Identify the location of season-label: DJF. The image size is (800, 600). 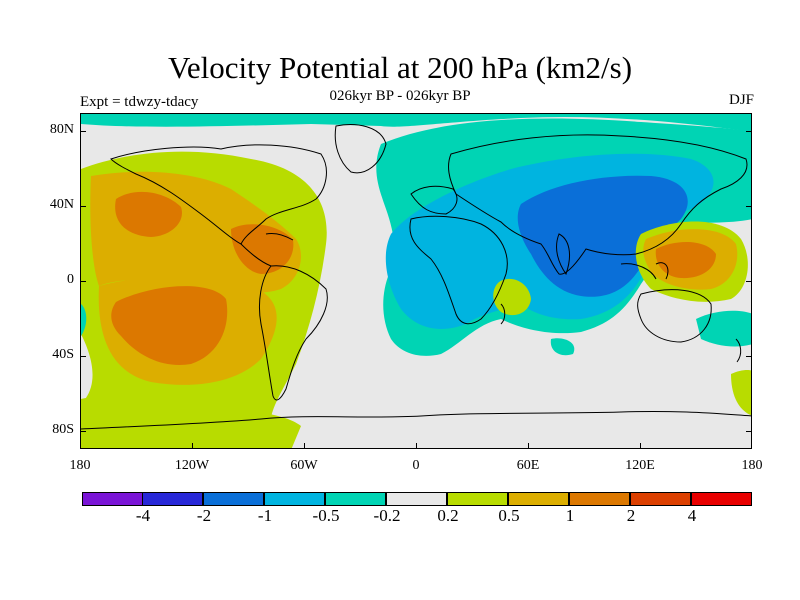
(741, 100).